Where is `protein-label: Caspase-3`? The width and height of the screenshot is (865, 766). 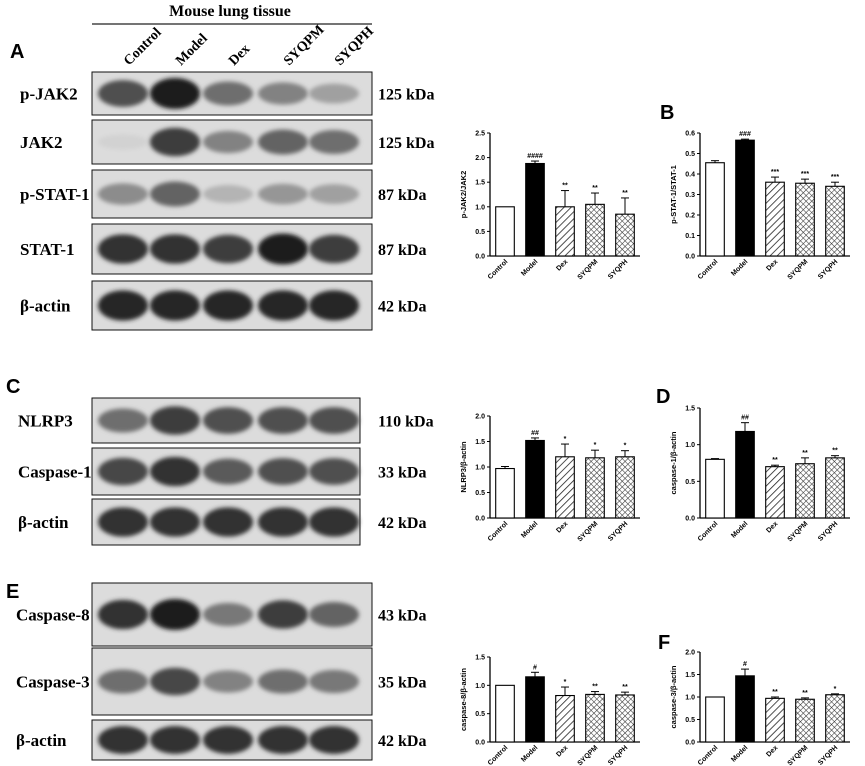
protein-label: Caspase-3 is located at coordinates (53, 682).